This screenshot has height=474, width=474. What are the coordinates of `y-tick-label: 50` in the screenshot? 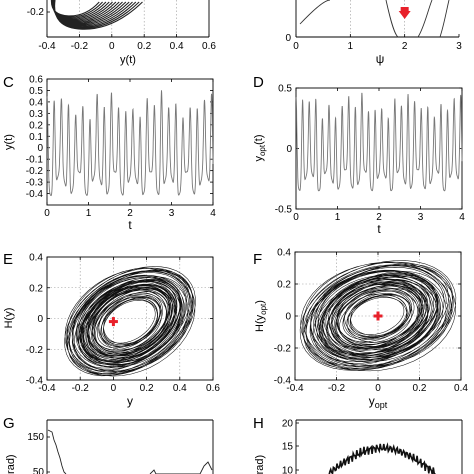 It's located at (39, 470).